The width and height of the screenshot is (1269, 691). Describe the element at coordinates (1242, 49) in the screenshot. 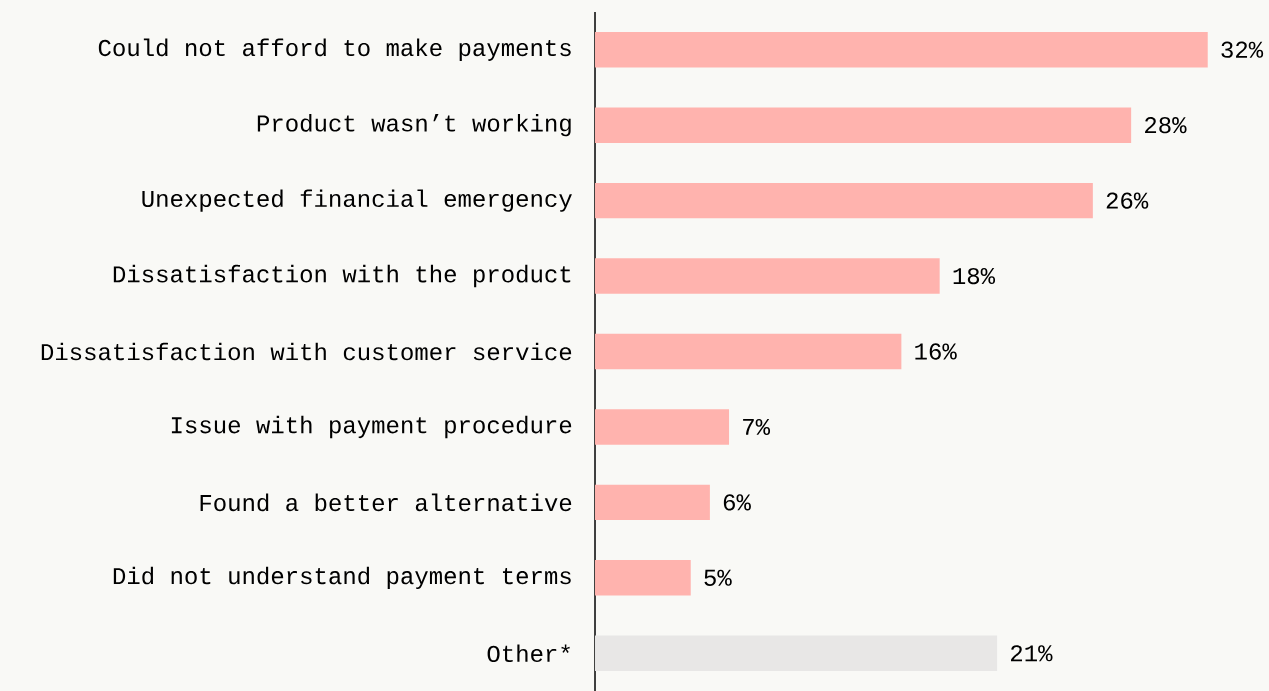

I see `data-label: 32%` at that location.